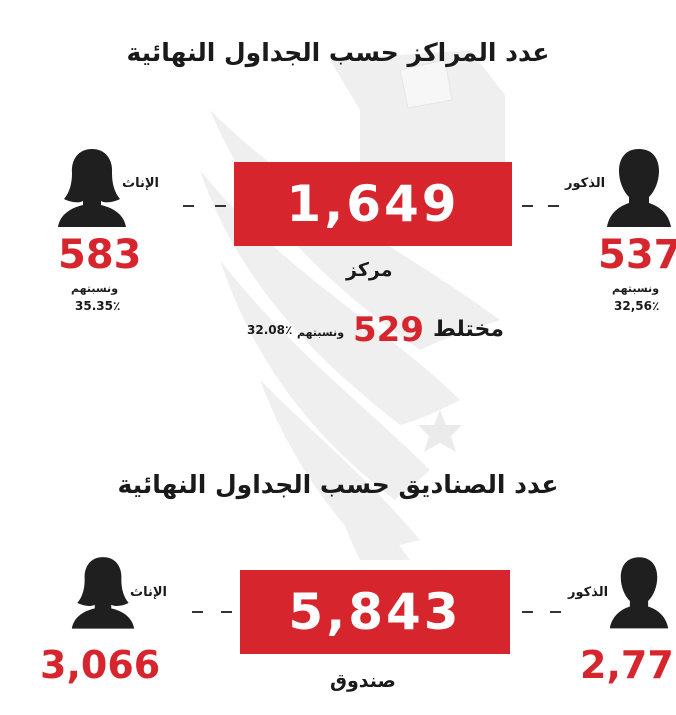  I want to click on female-share: 35.35٪, so click(98, 306).